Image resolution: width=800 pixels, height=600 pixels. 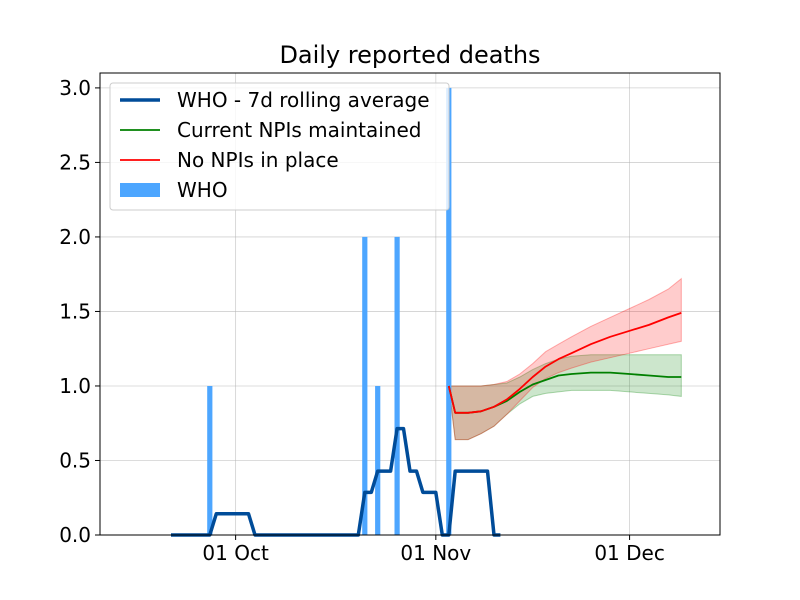 I want to click on y-tick-label: 3.0, so click(x=75, y=88).